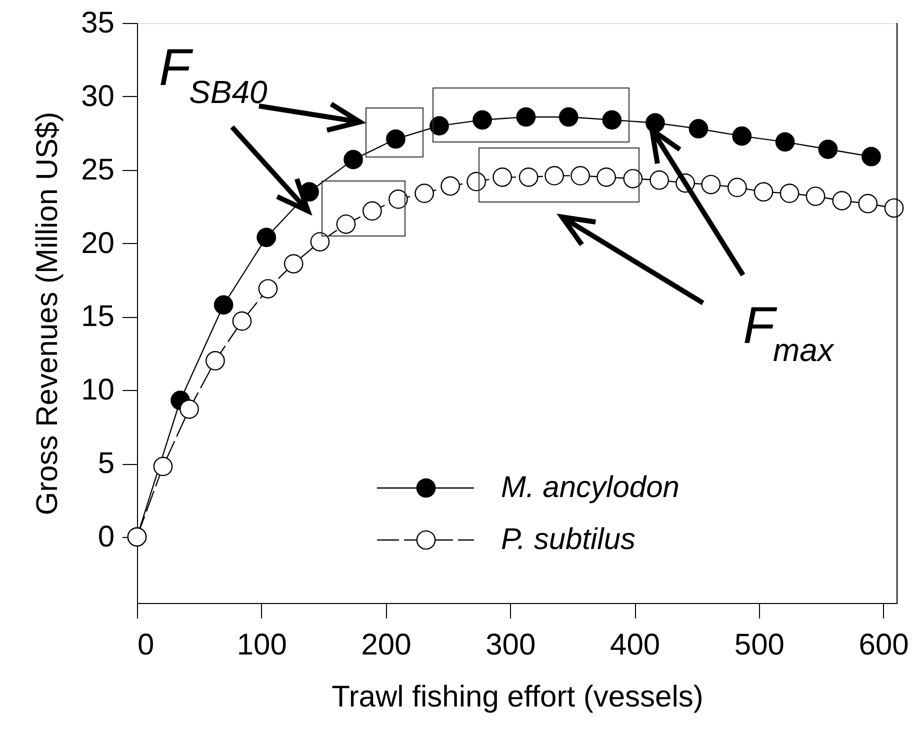 This screenshot has width=921, height=755. I want to click on y-tick-label: 15, so click(97, 317).